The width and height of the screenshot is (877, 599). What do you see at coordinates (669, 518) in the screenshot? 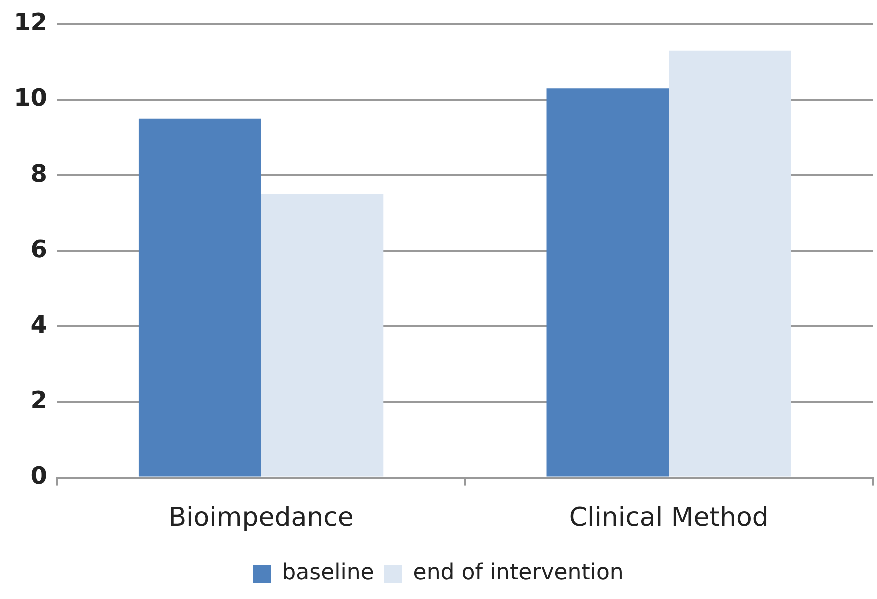
I see `x-tick-label: Clinical Method` at bounding box center [669, 518].